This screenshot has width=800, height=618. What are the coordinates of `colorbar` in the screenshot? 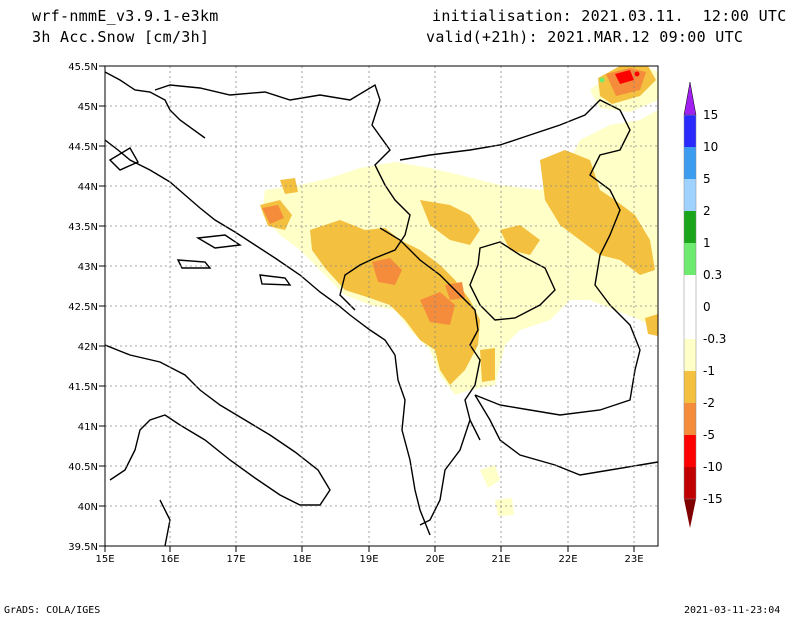 It's located at (690, 304).